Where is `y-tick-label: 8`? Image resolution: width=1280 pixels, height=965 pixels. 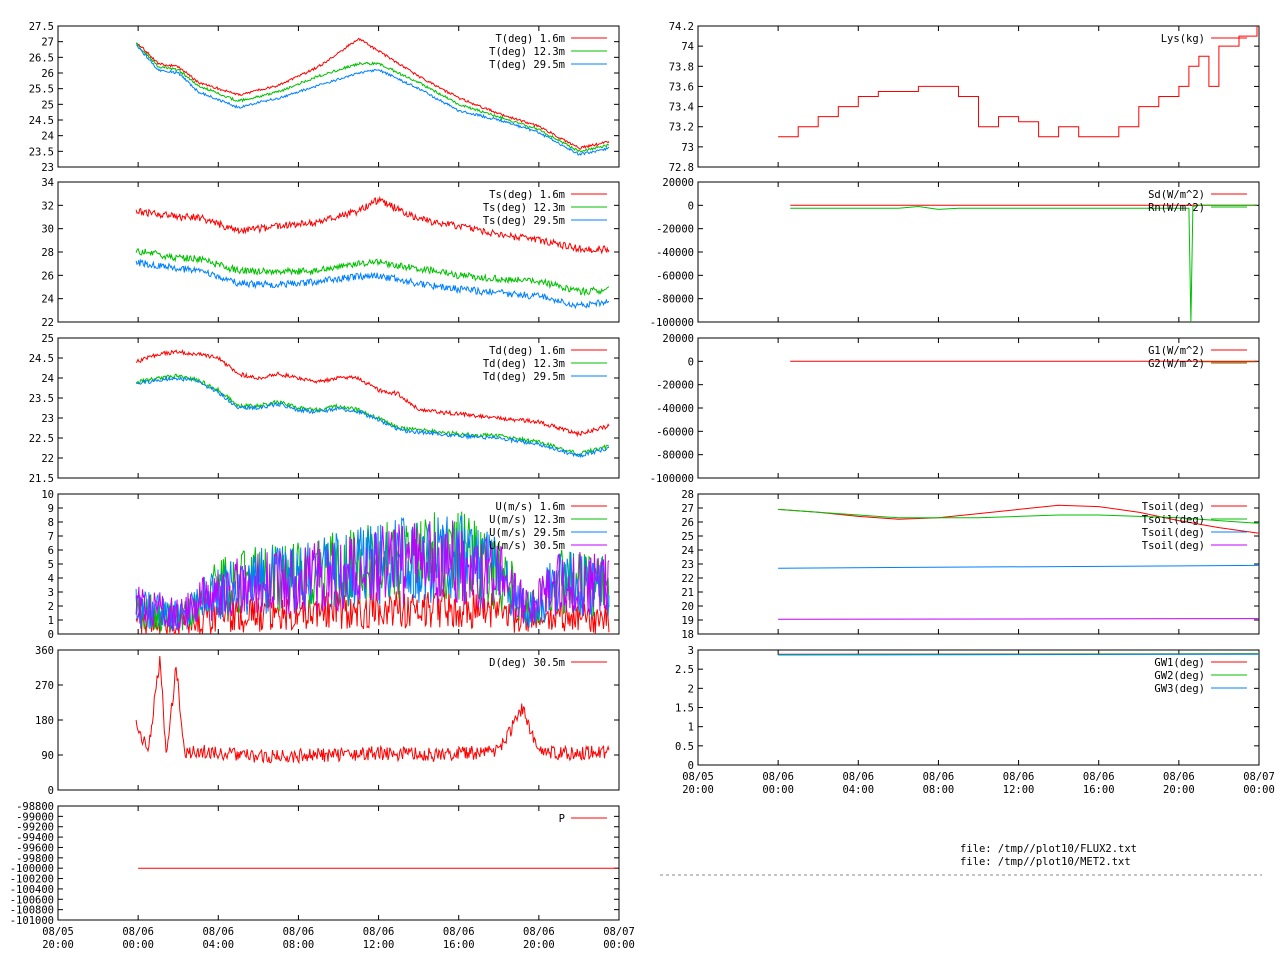 y-tick-label: 8 is located at coordinates (51, 523).